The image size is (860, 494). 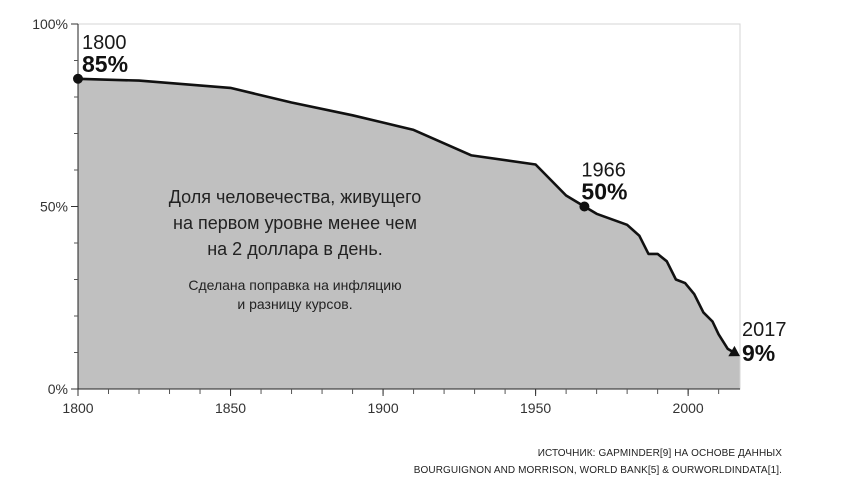 I want to click on x-tick-label: 1850, so click(x=230, y=408).